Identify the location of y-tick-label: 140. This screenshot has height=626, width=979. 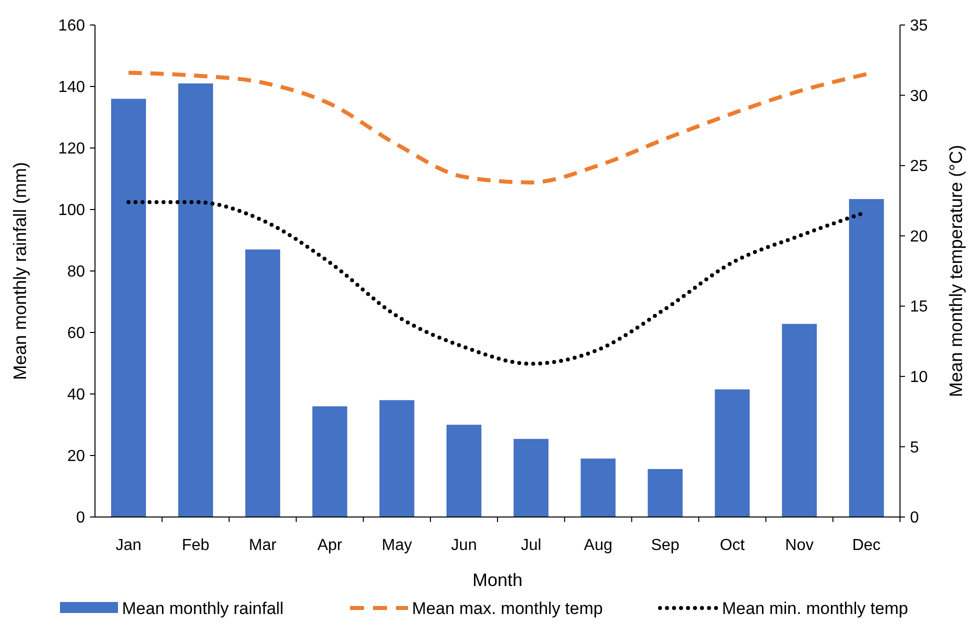
(72, 87).